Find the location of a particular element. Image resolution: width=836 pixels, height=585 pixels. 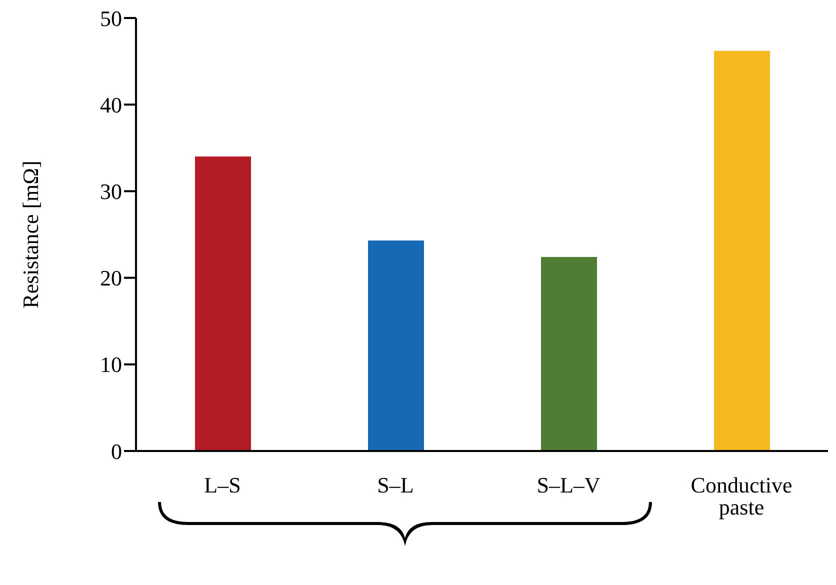

y-tick-label: 30 is located at coordinates (111, 191).